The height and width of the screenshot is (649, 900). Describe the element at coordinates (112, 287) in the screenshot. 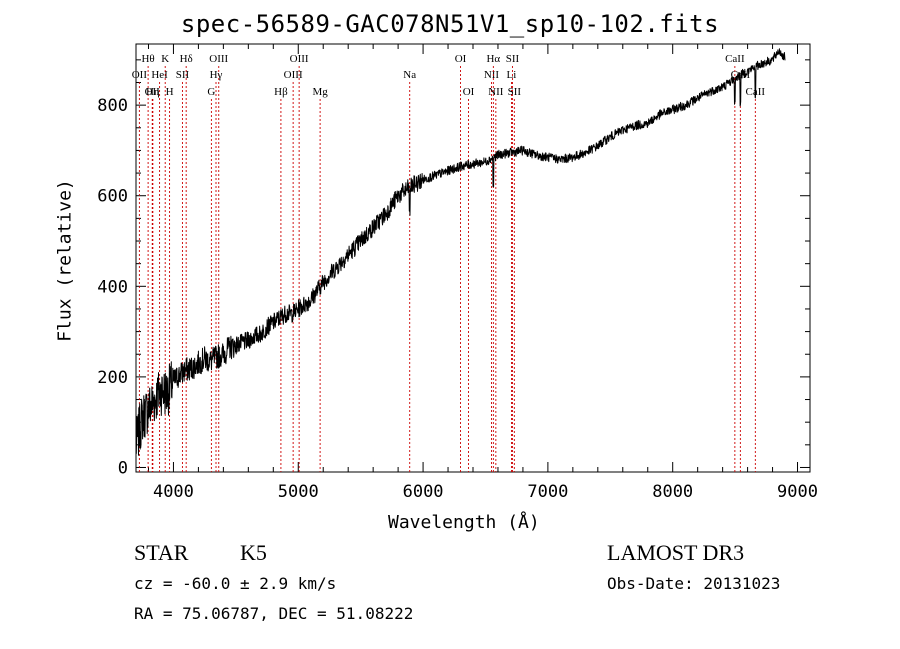

I see `y-tick-label: 400` at that location.